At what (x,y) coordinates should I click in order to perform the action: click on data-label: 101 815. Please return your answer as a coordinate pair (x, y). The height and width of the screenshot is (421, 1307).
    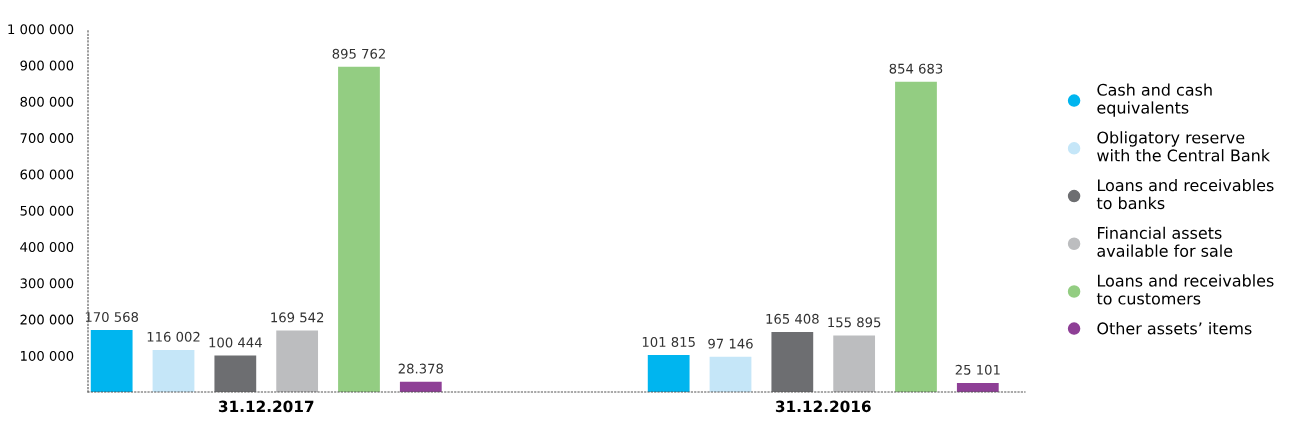
    Looking at the image, I should click on (668, 341).